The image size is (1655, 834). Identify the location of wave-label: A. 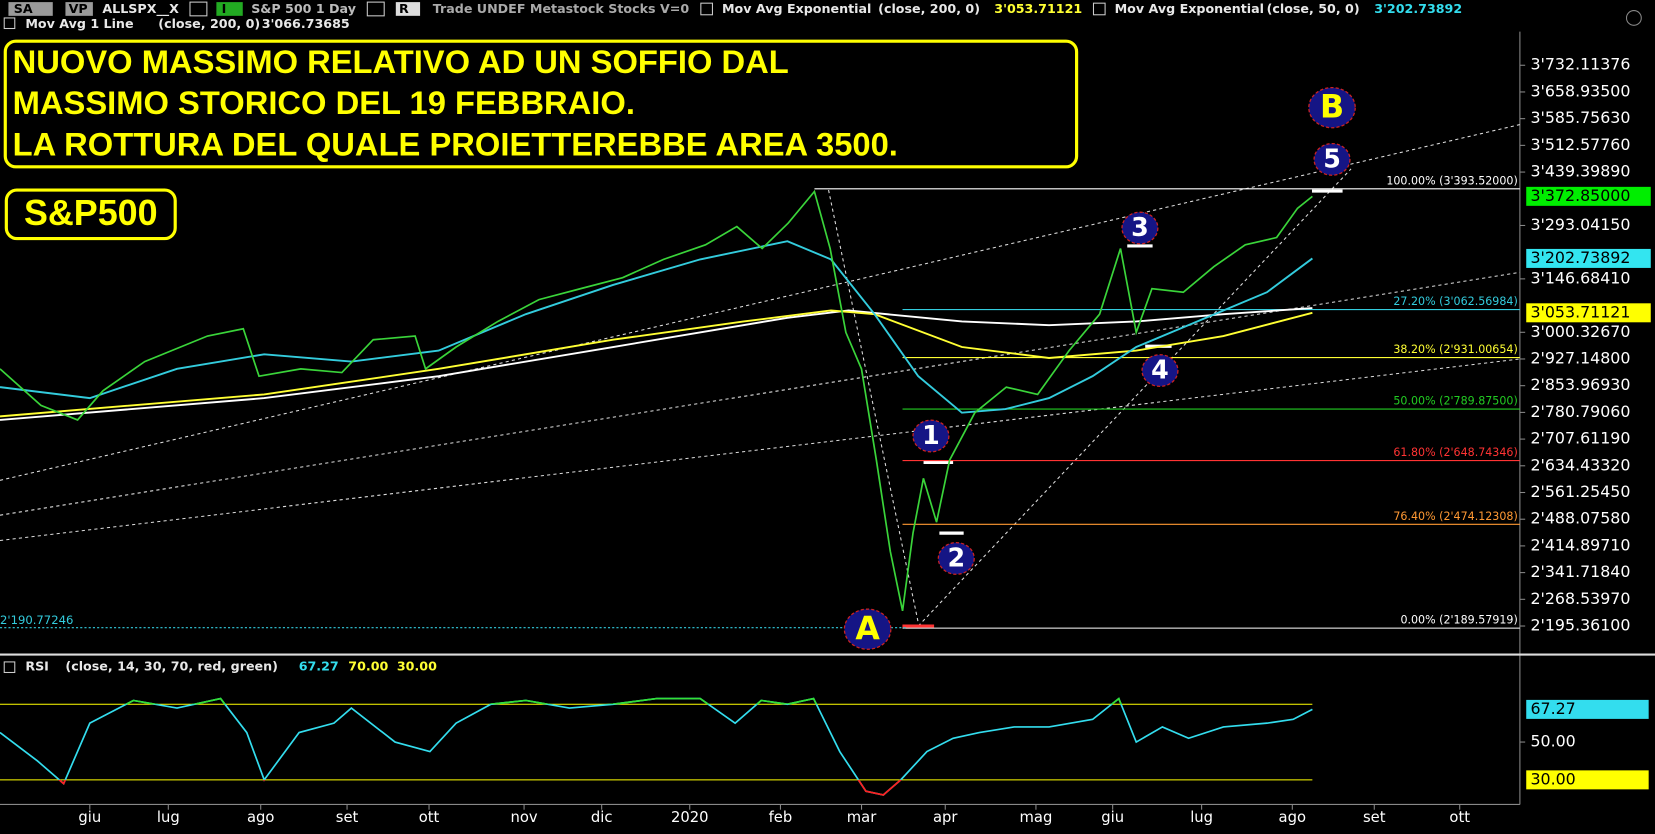
(867, 629).